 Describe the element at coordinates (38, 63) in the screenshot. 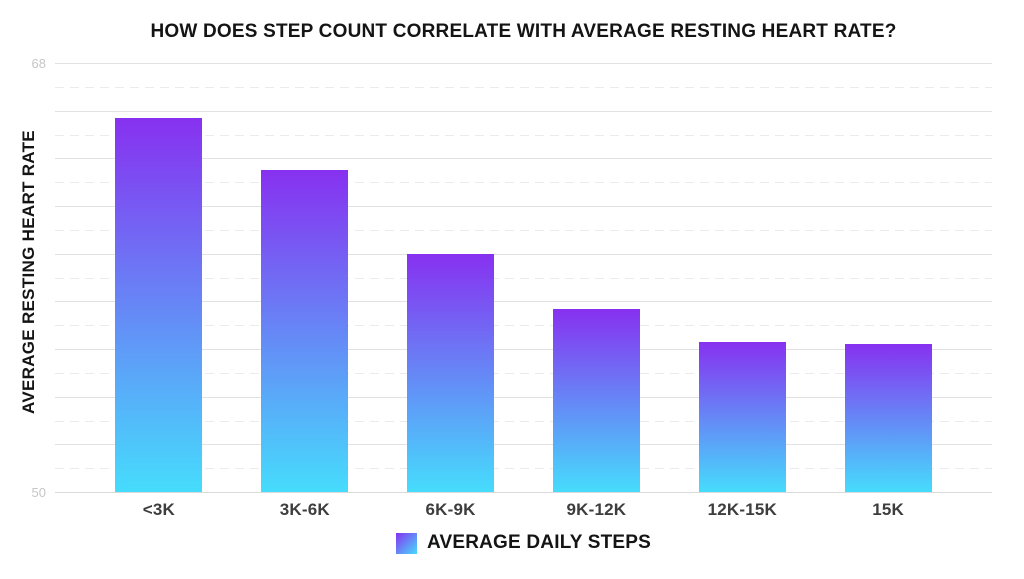

I see `y-tick-68: 68` at that location.